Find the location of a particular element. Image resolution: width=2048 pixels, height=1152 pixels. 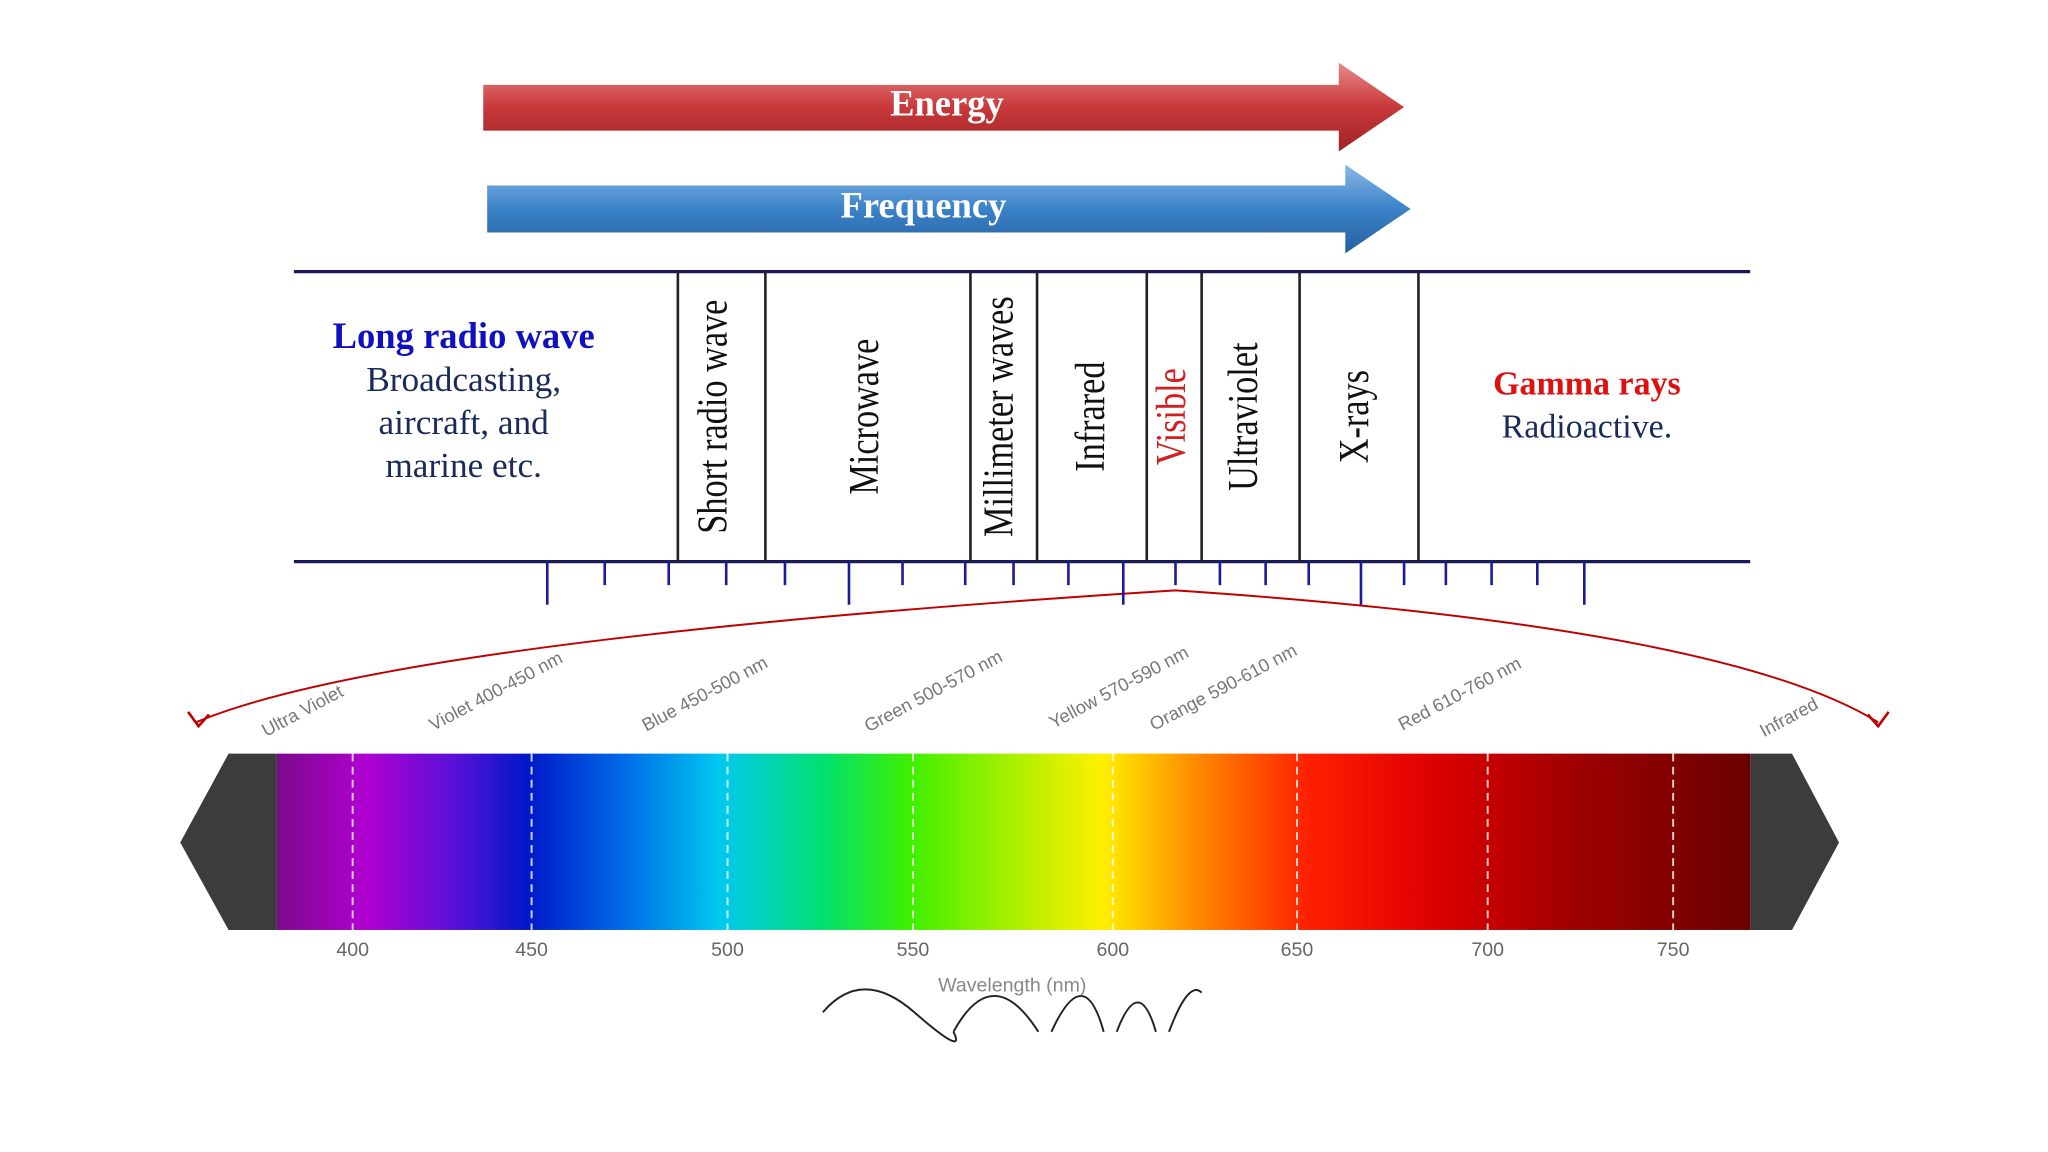

left-line: aircraft, and is located at coordinates (464, 422).